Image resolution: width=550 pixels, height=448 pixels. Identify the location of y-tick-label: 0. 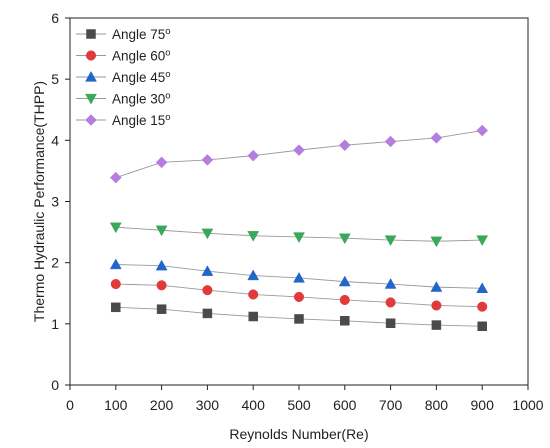
(55, 385).